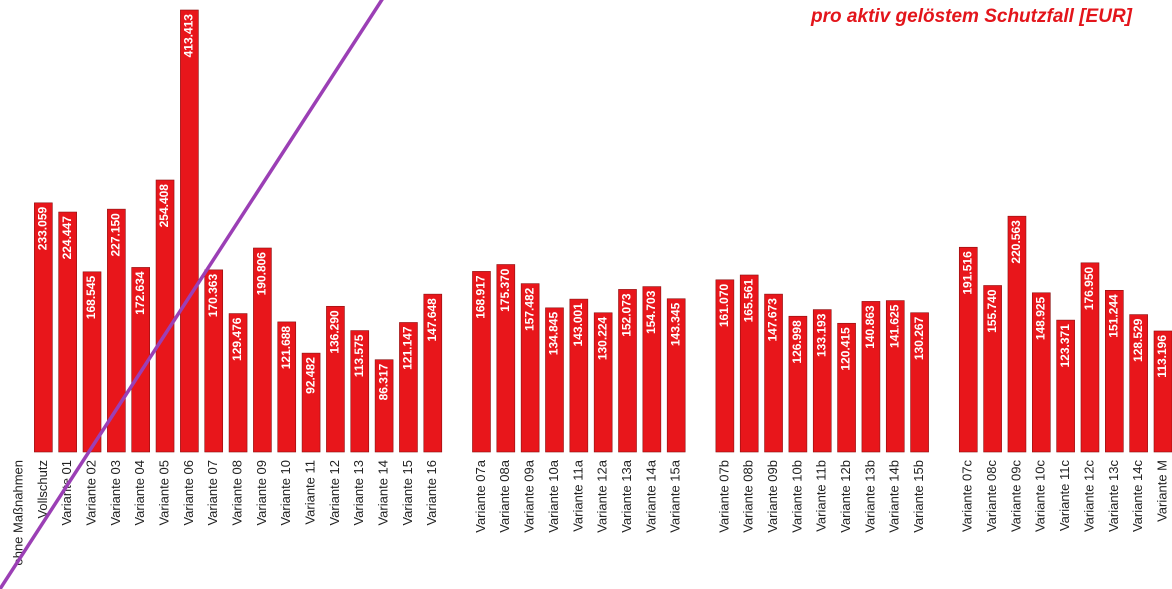  I want to click on data-label: 140.863, so click(870, 327).